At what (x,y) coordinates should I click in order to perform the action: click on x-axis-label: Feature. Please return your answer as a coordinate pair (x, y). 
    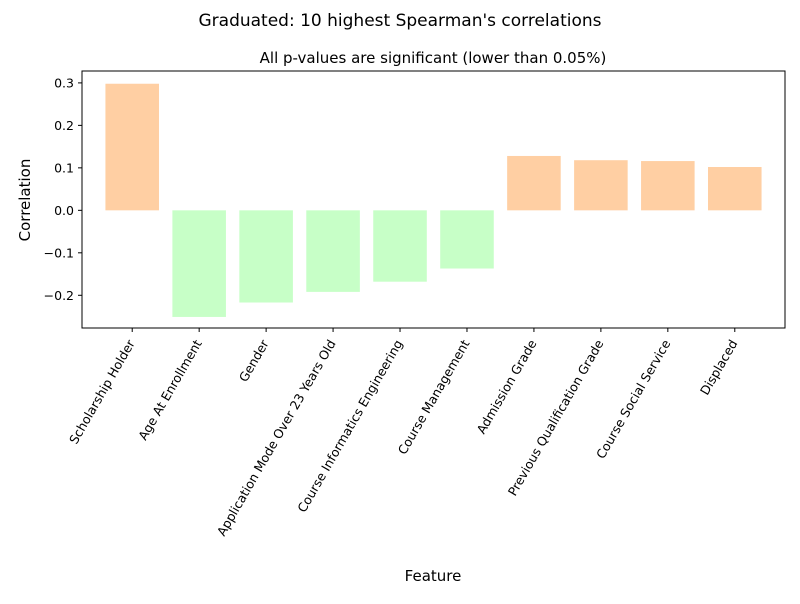
    Looking at the image, I should click on (433, 576).